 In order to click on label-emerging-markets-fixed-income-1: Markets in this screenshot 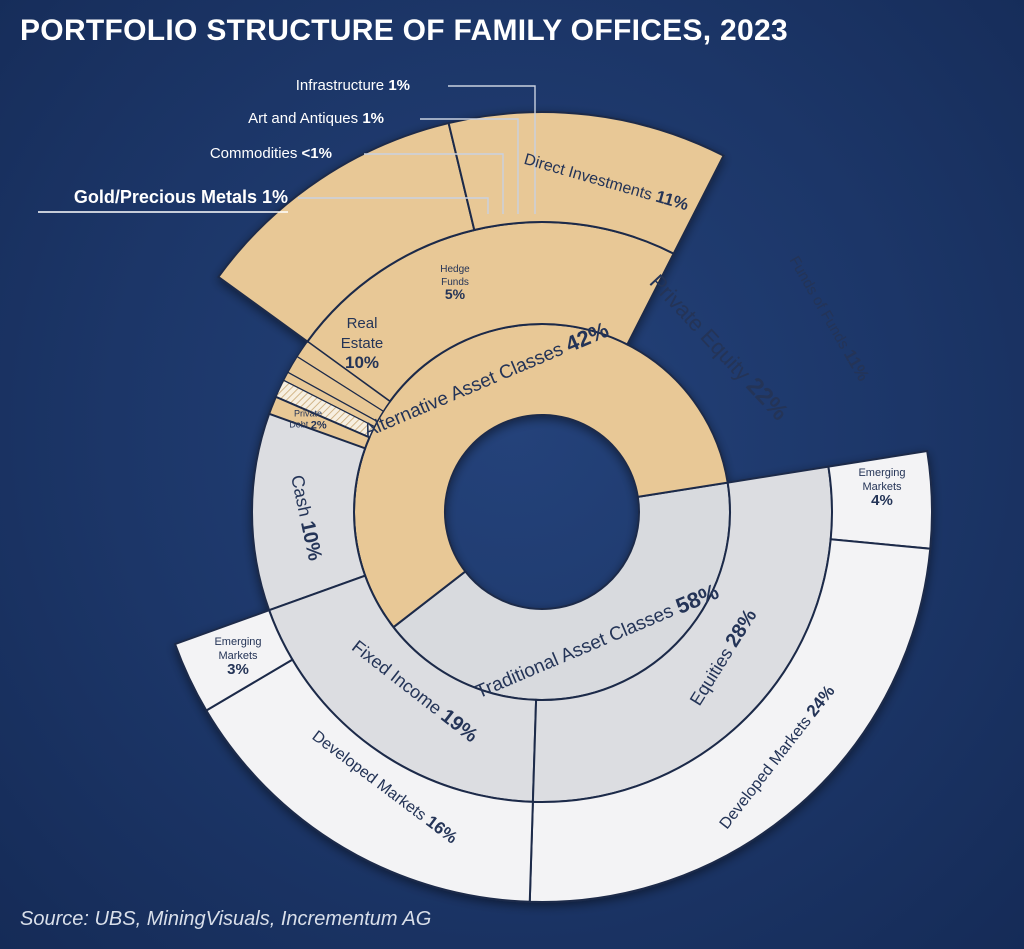, I will do `click(238, 656)`.